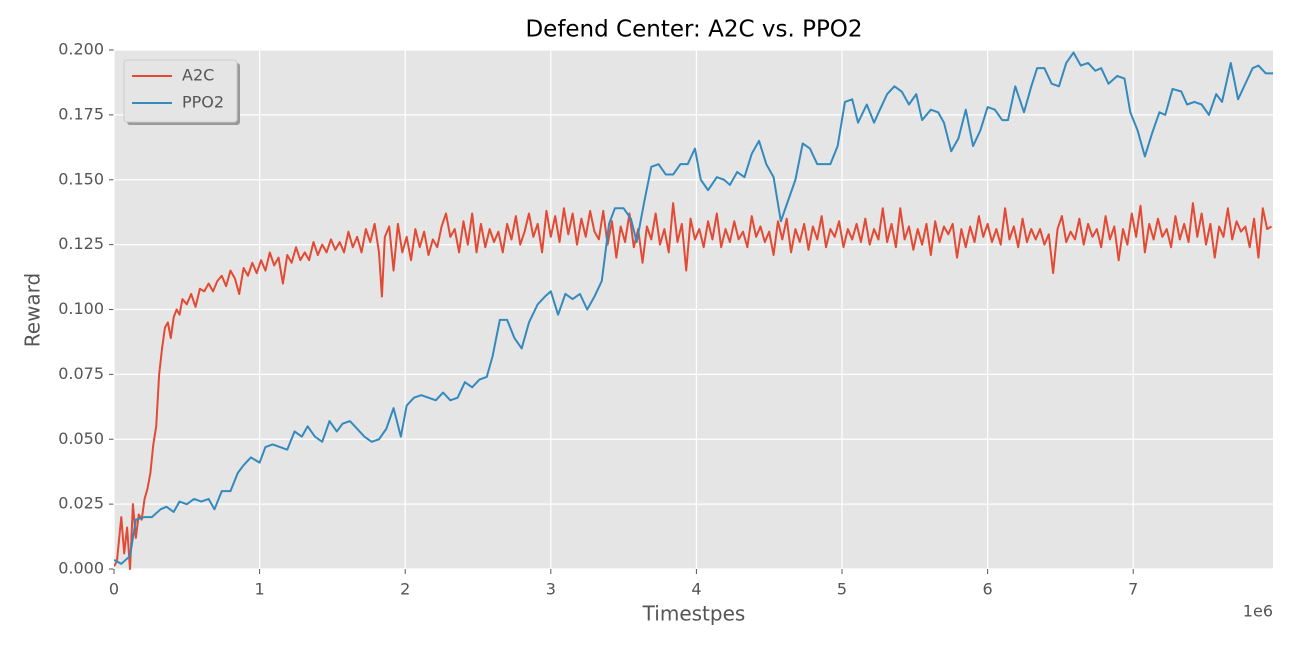 The height and width of the screenshot is (654, 1300). What do you see at coordinates (988, 589) in the screenshot?
I see `x-tick-label: 6` at bounding box center [988, 589].